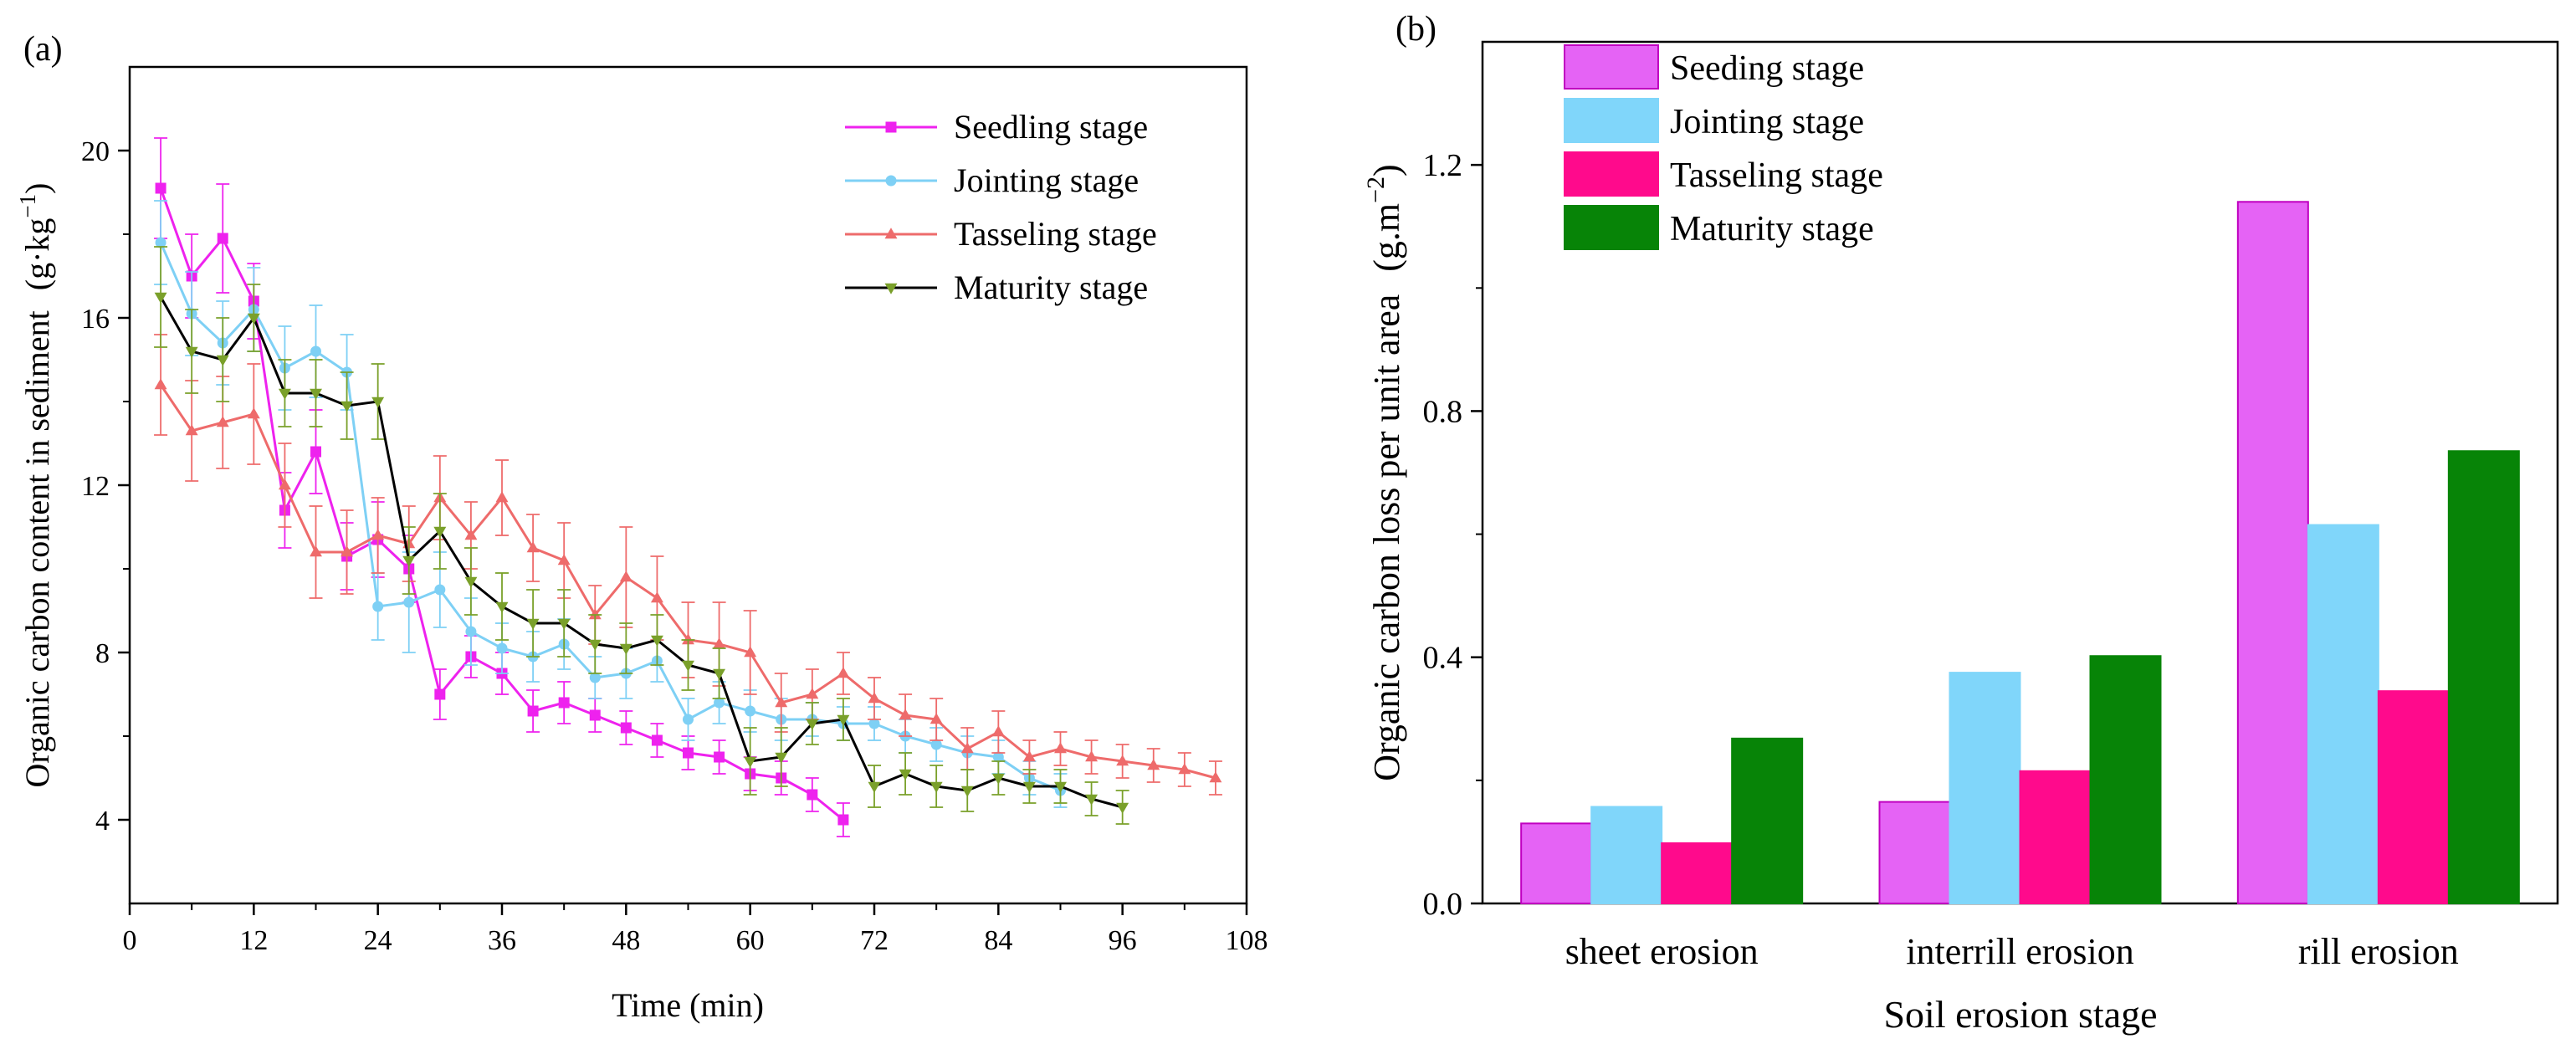  I want to click on panel-b-y-label-close: ), so click(1387, 171).